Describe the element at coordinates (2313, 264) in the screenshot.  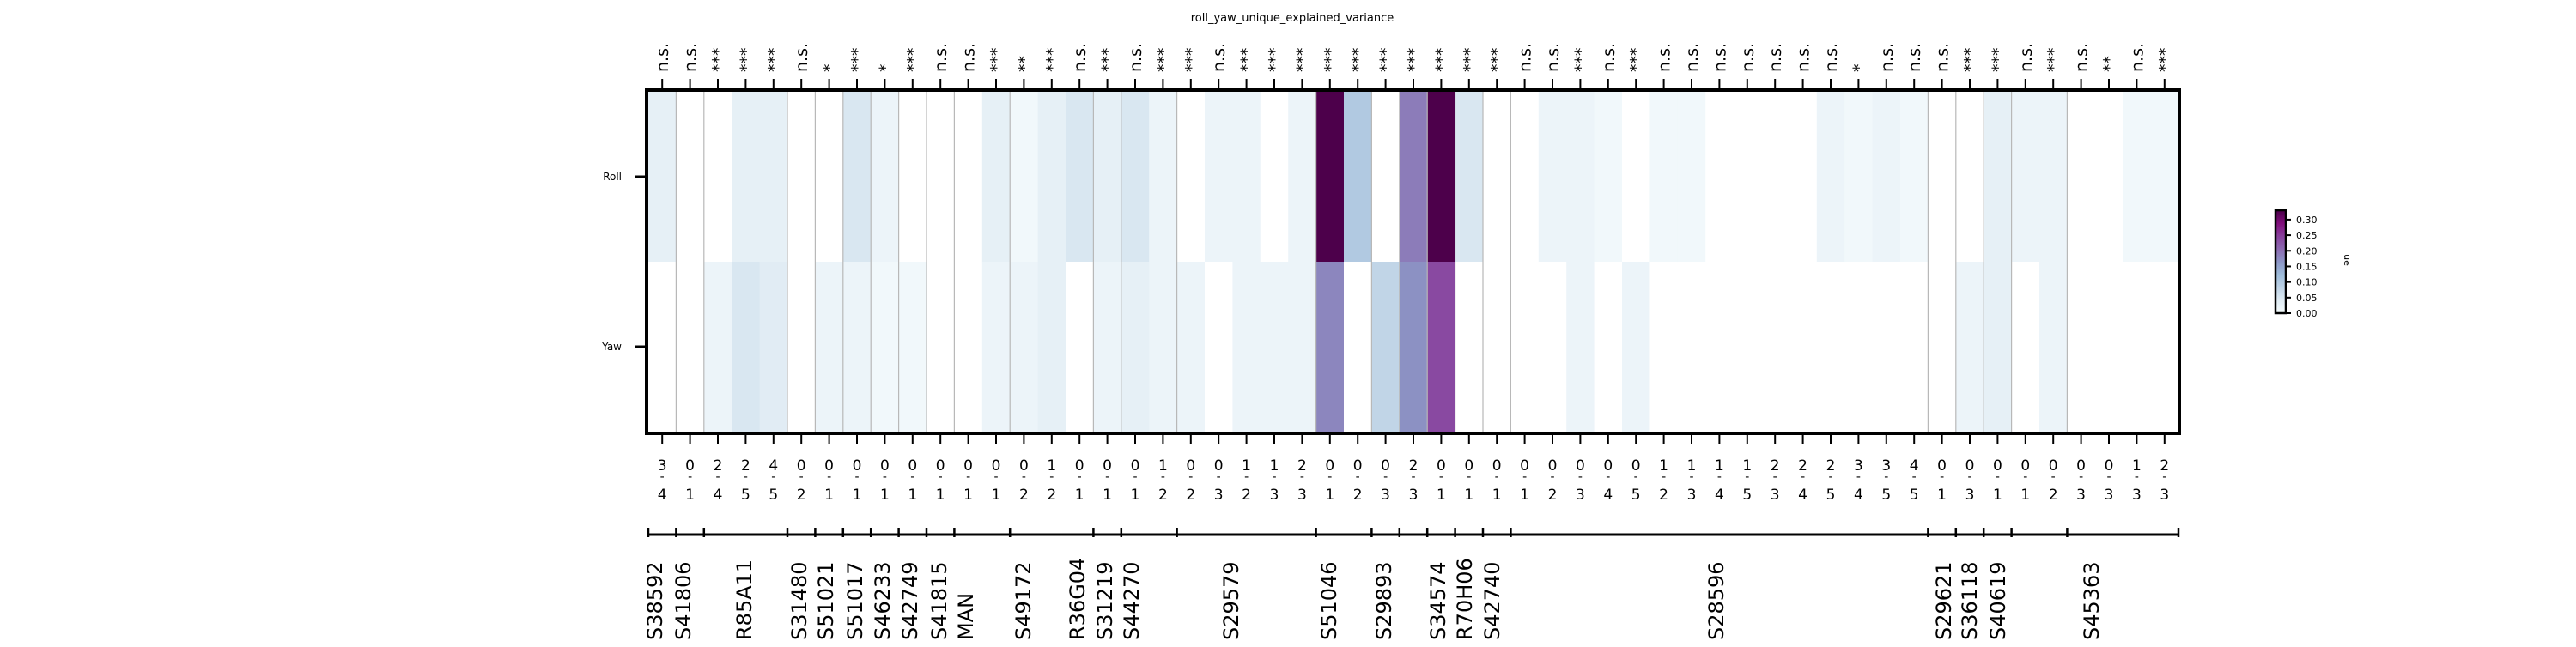
I see `colorbar: 0.00 0.05 0.10 0.15 0.20 0.25 0.30 ue` at that location.